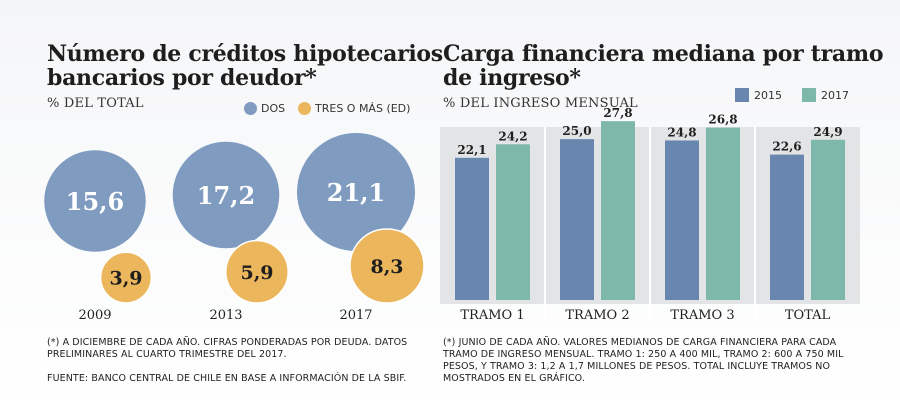 This screenshot has height=410, width=900. I want to click on legend-swatch-2015, so click(742, 95).